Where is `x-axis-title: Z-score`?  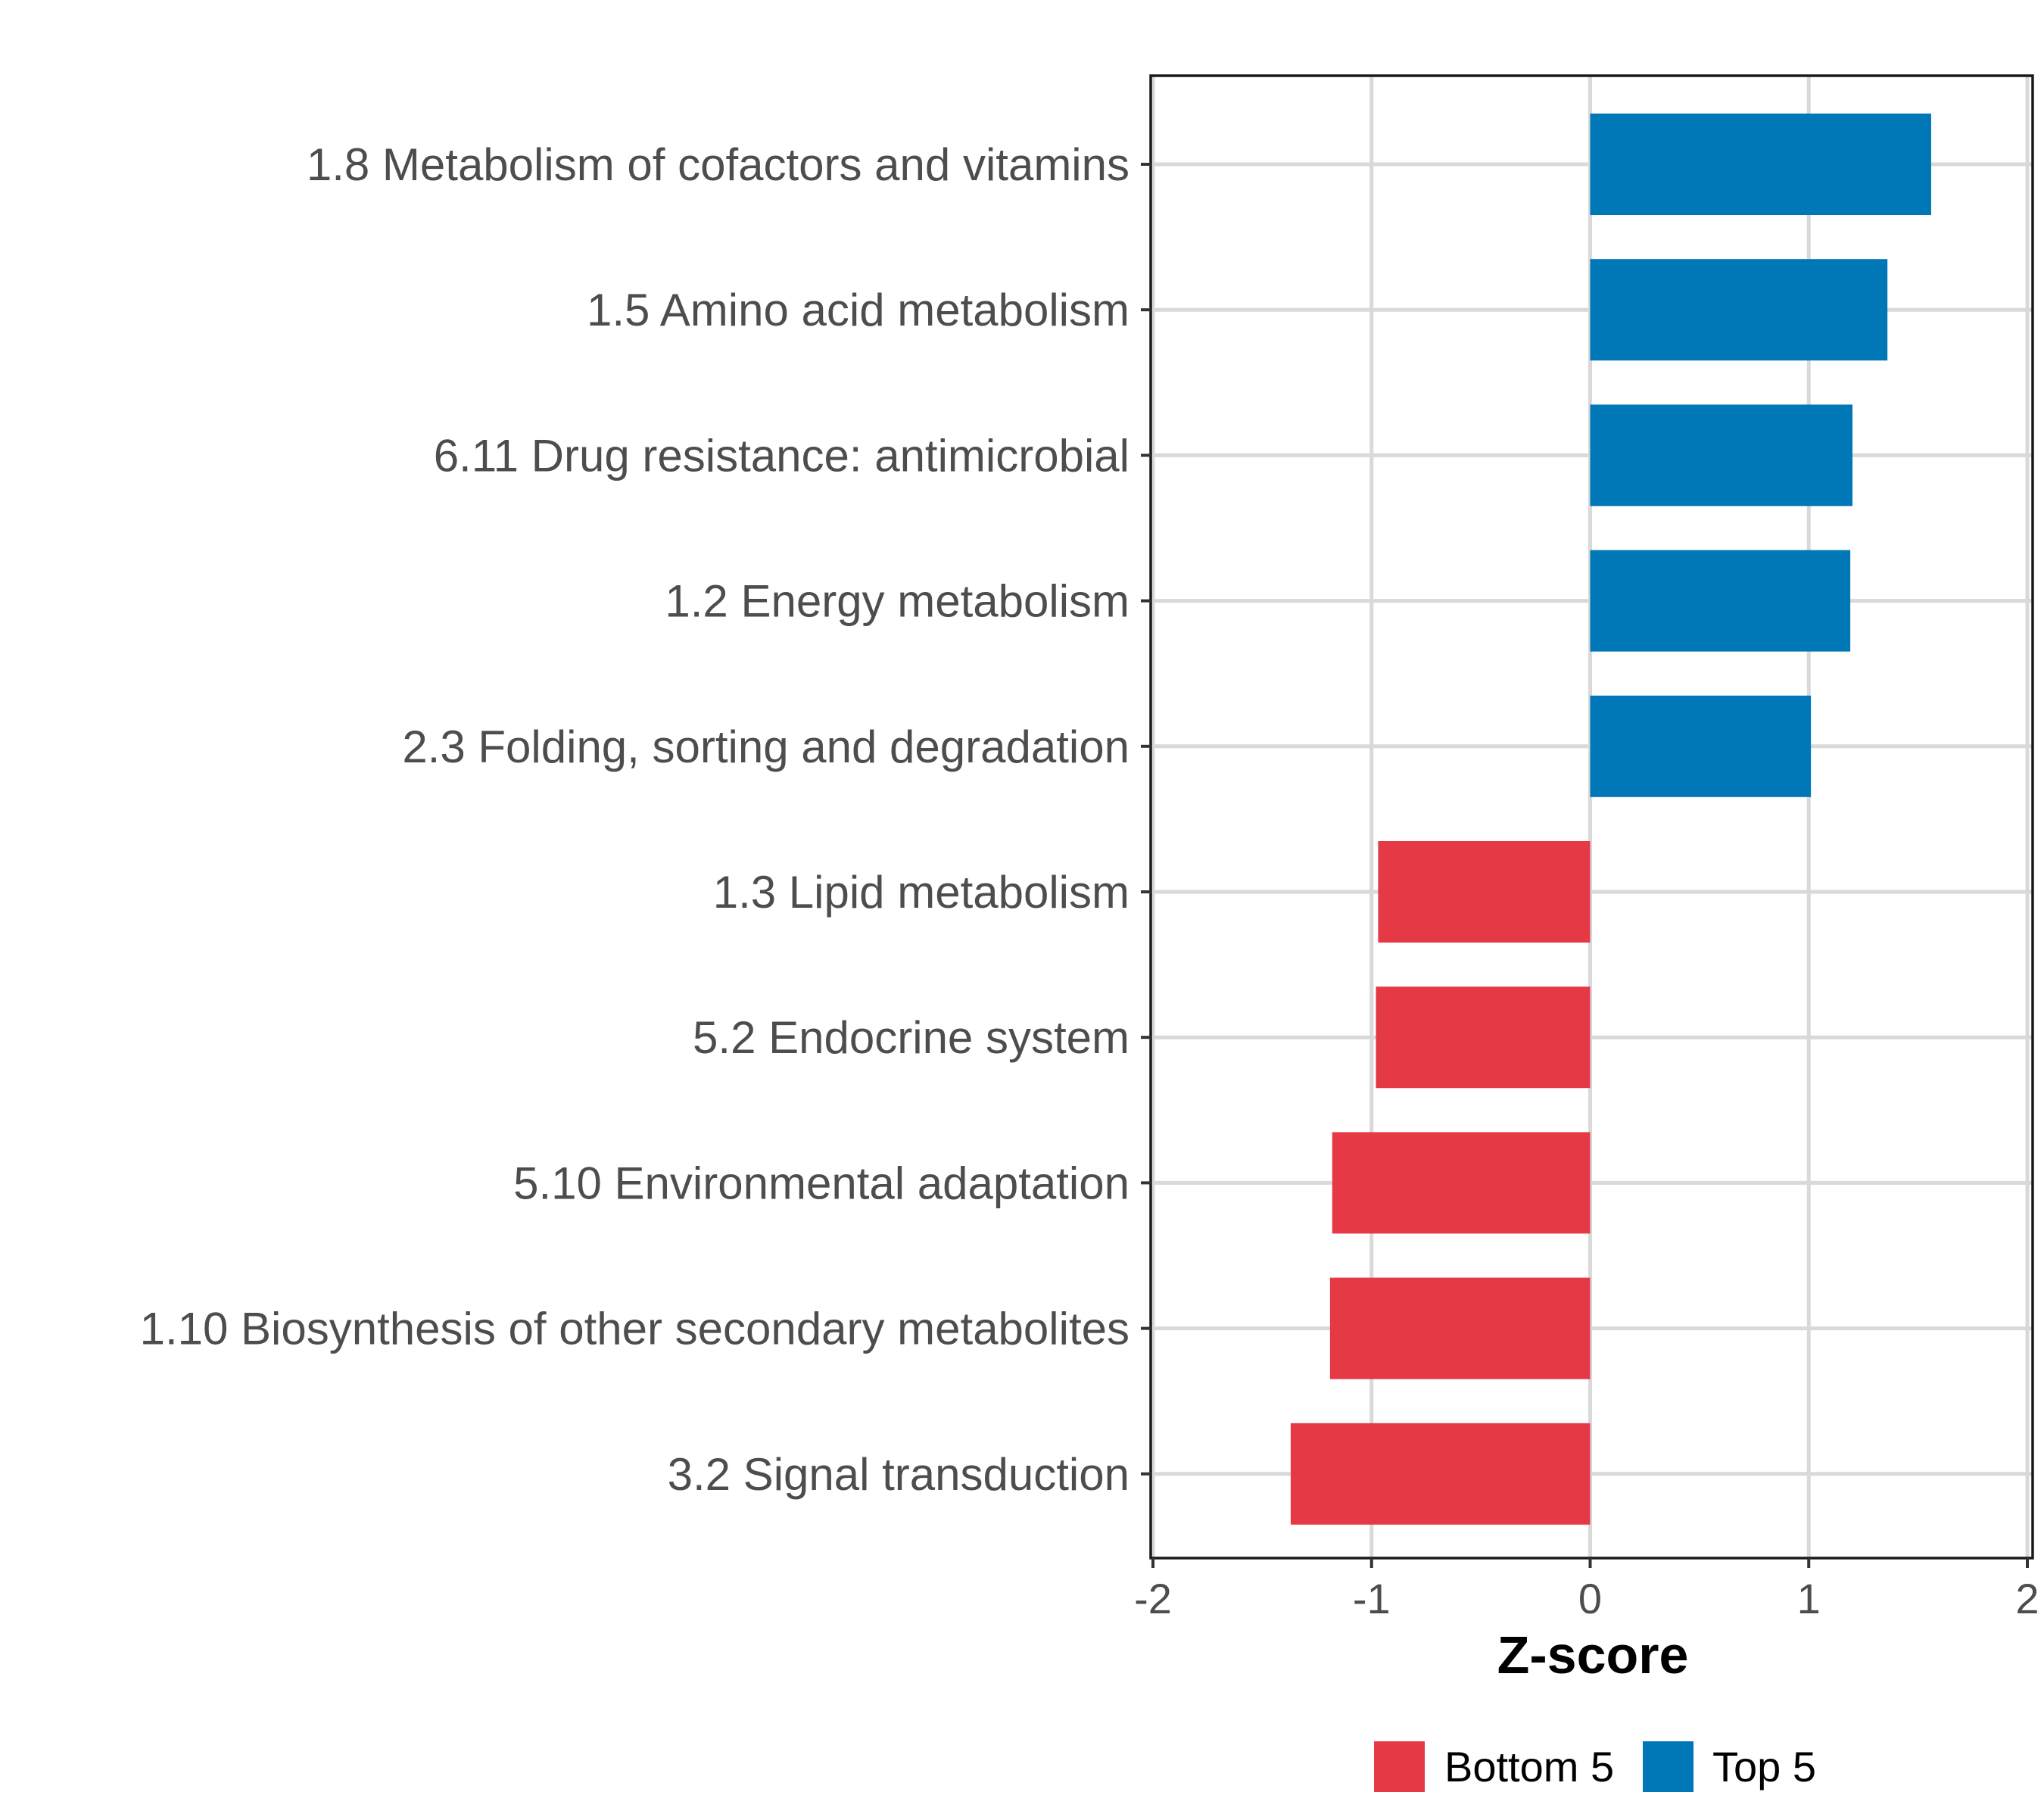
x-axis-title: Z-score is located at coordinates (1593, 1655).